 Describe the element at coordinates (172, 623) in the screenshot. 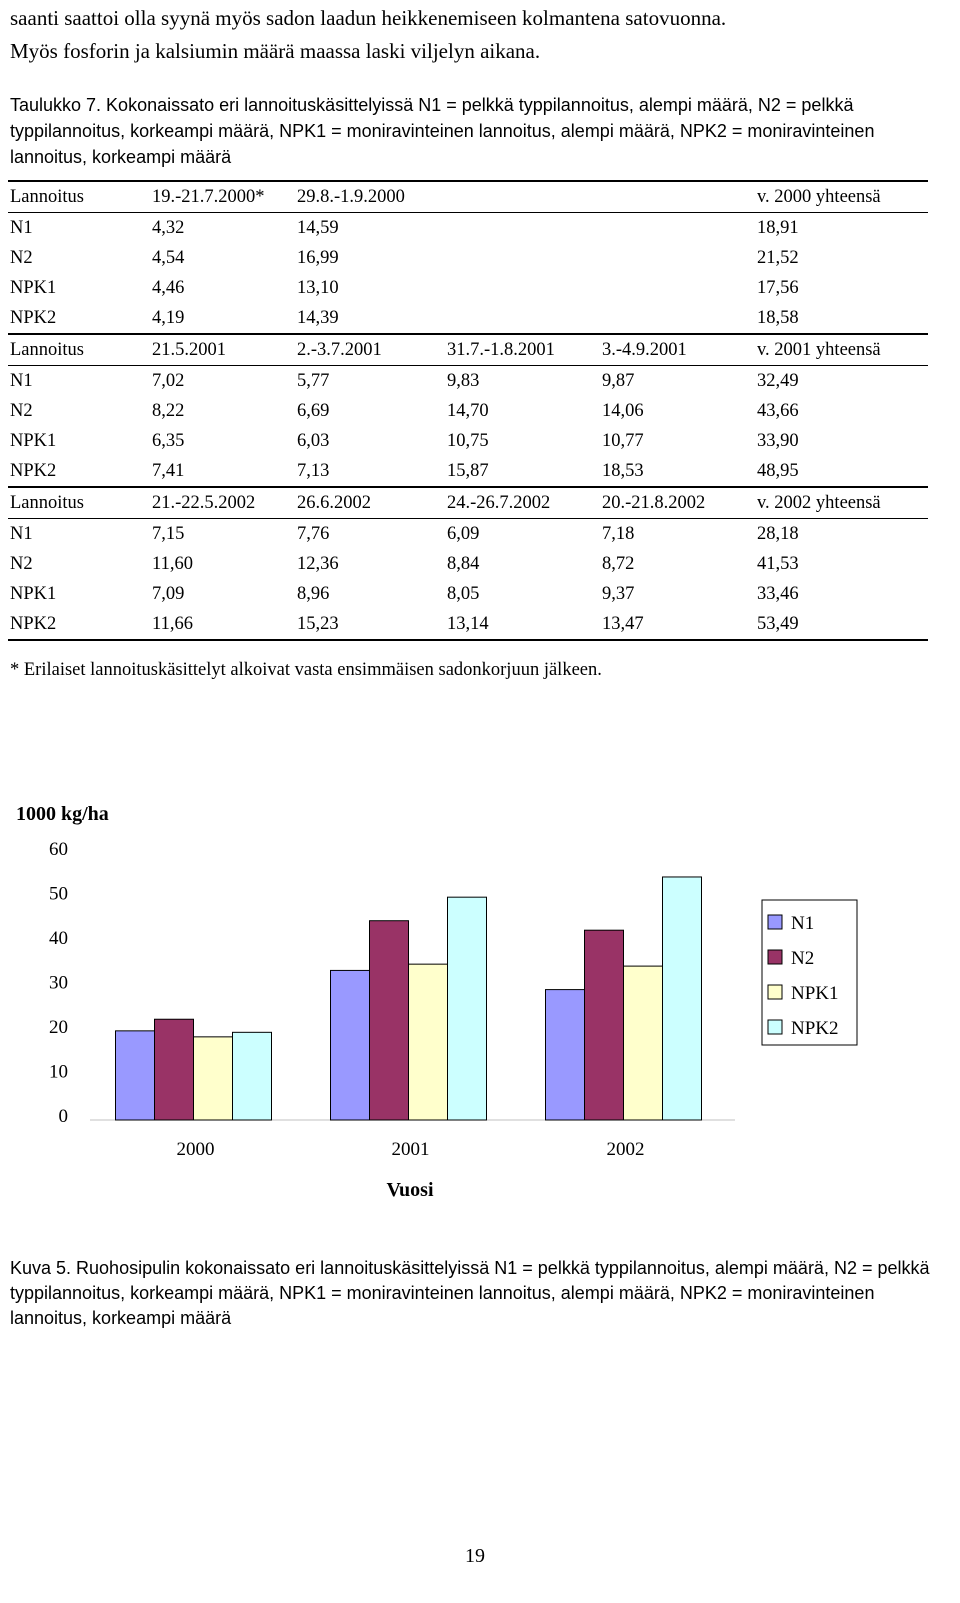

I see `value-cell: 11,66` at that location.